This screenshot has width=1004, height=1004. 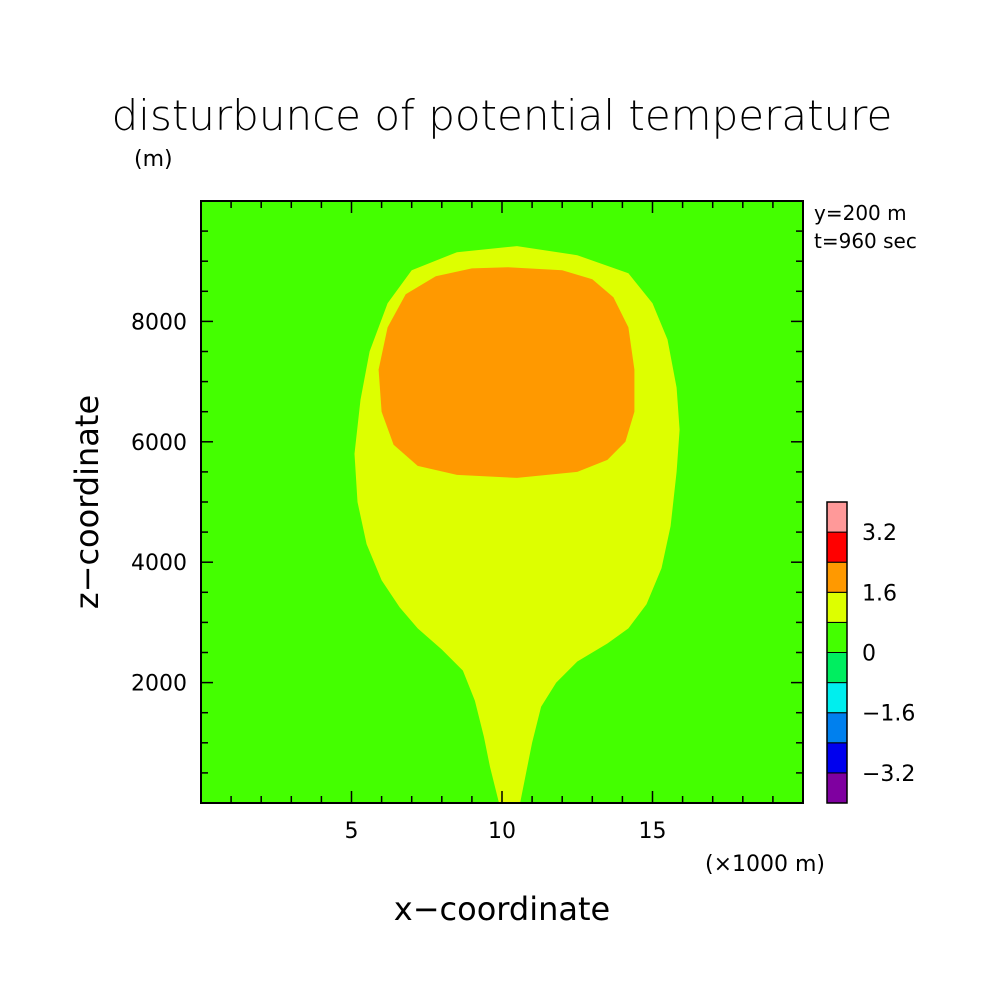 What do you see at coordinates (352, 831) in the screenshot?
I see `x-tick-label: 5` at bounding box center [352, 831].